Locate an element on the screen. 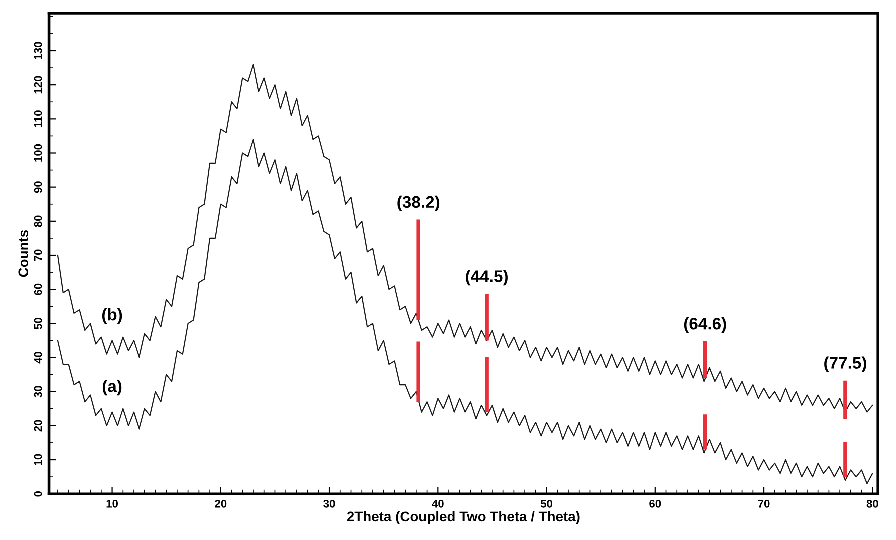  y-tick-label: 10 is located at coordinates (38, 460).